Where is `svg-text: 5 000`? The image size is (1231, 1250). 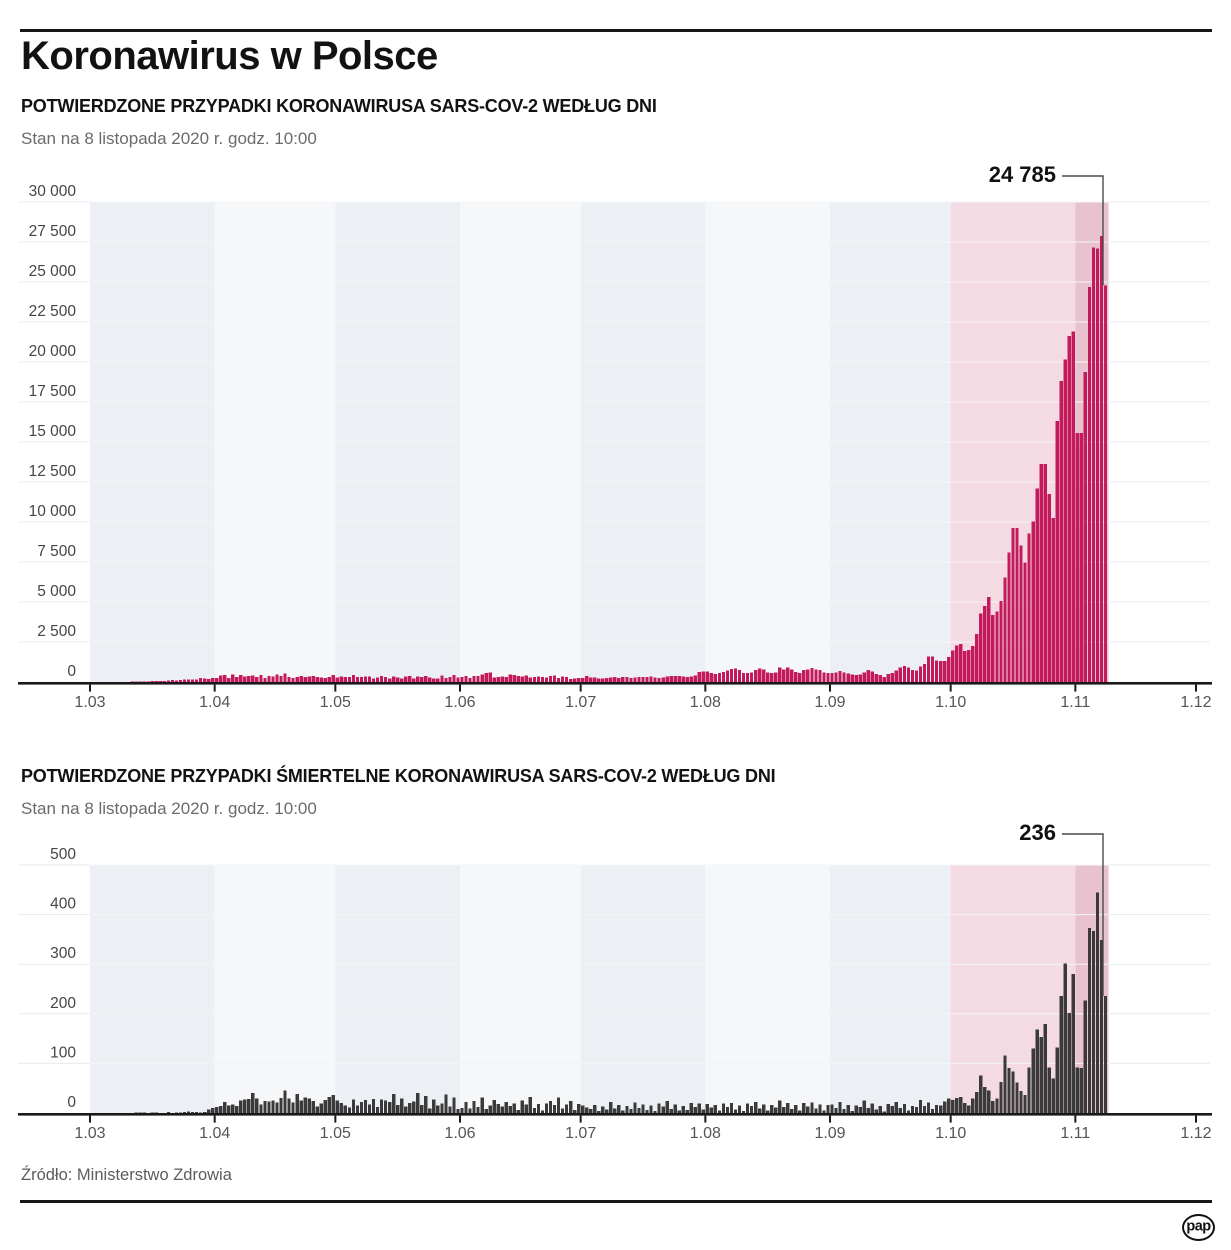
svg-text: 5 000 is located at coordinates (56, 591).